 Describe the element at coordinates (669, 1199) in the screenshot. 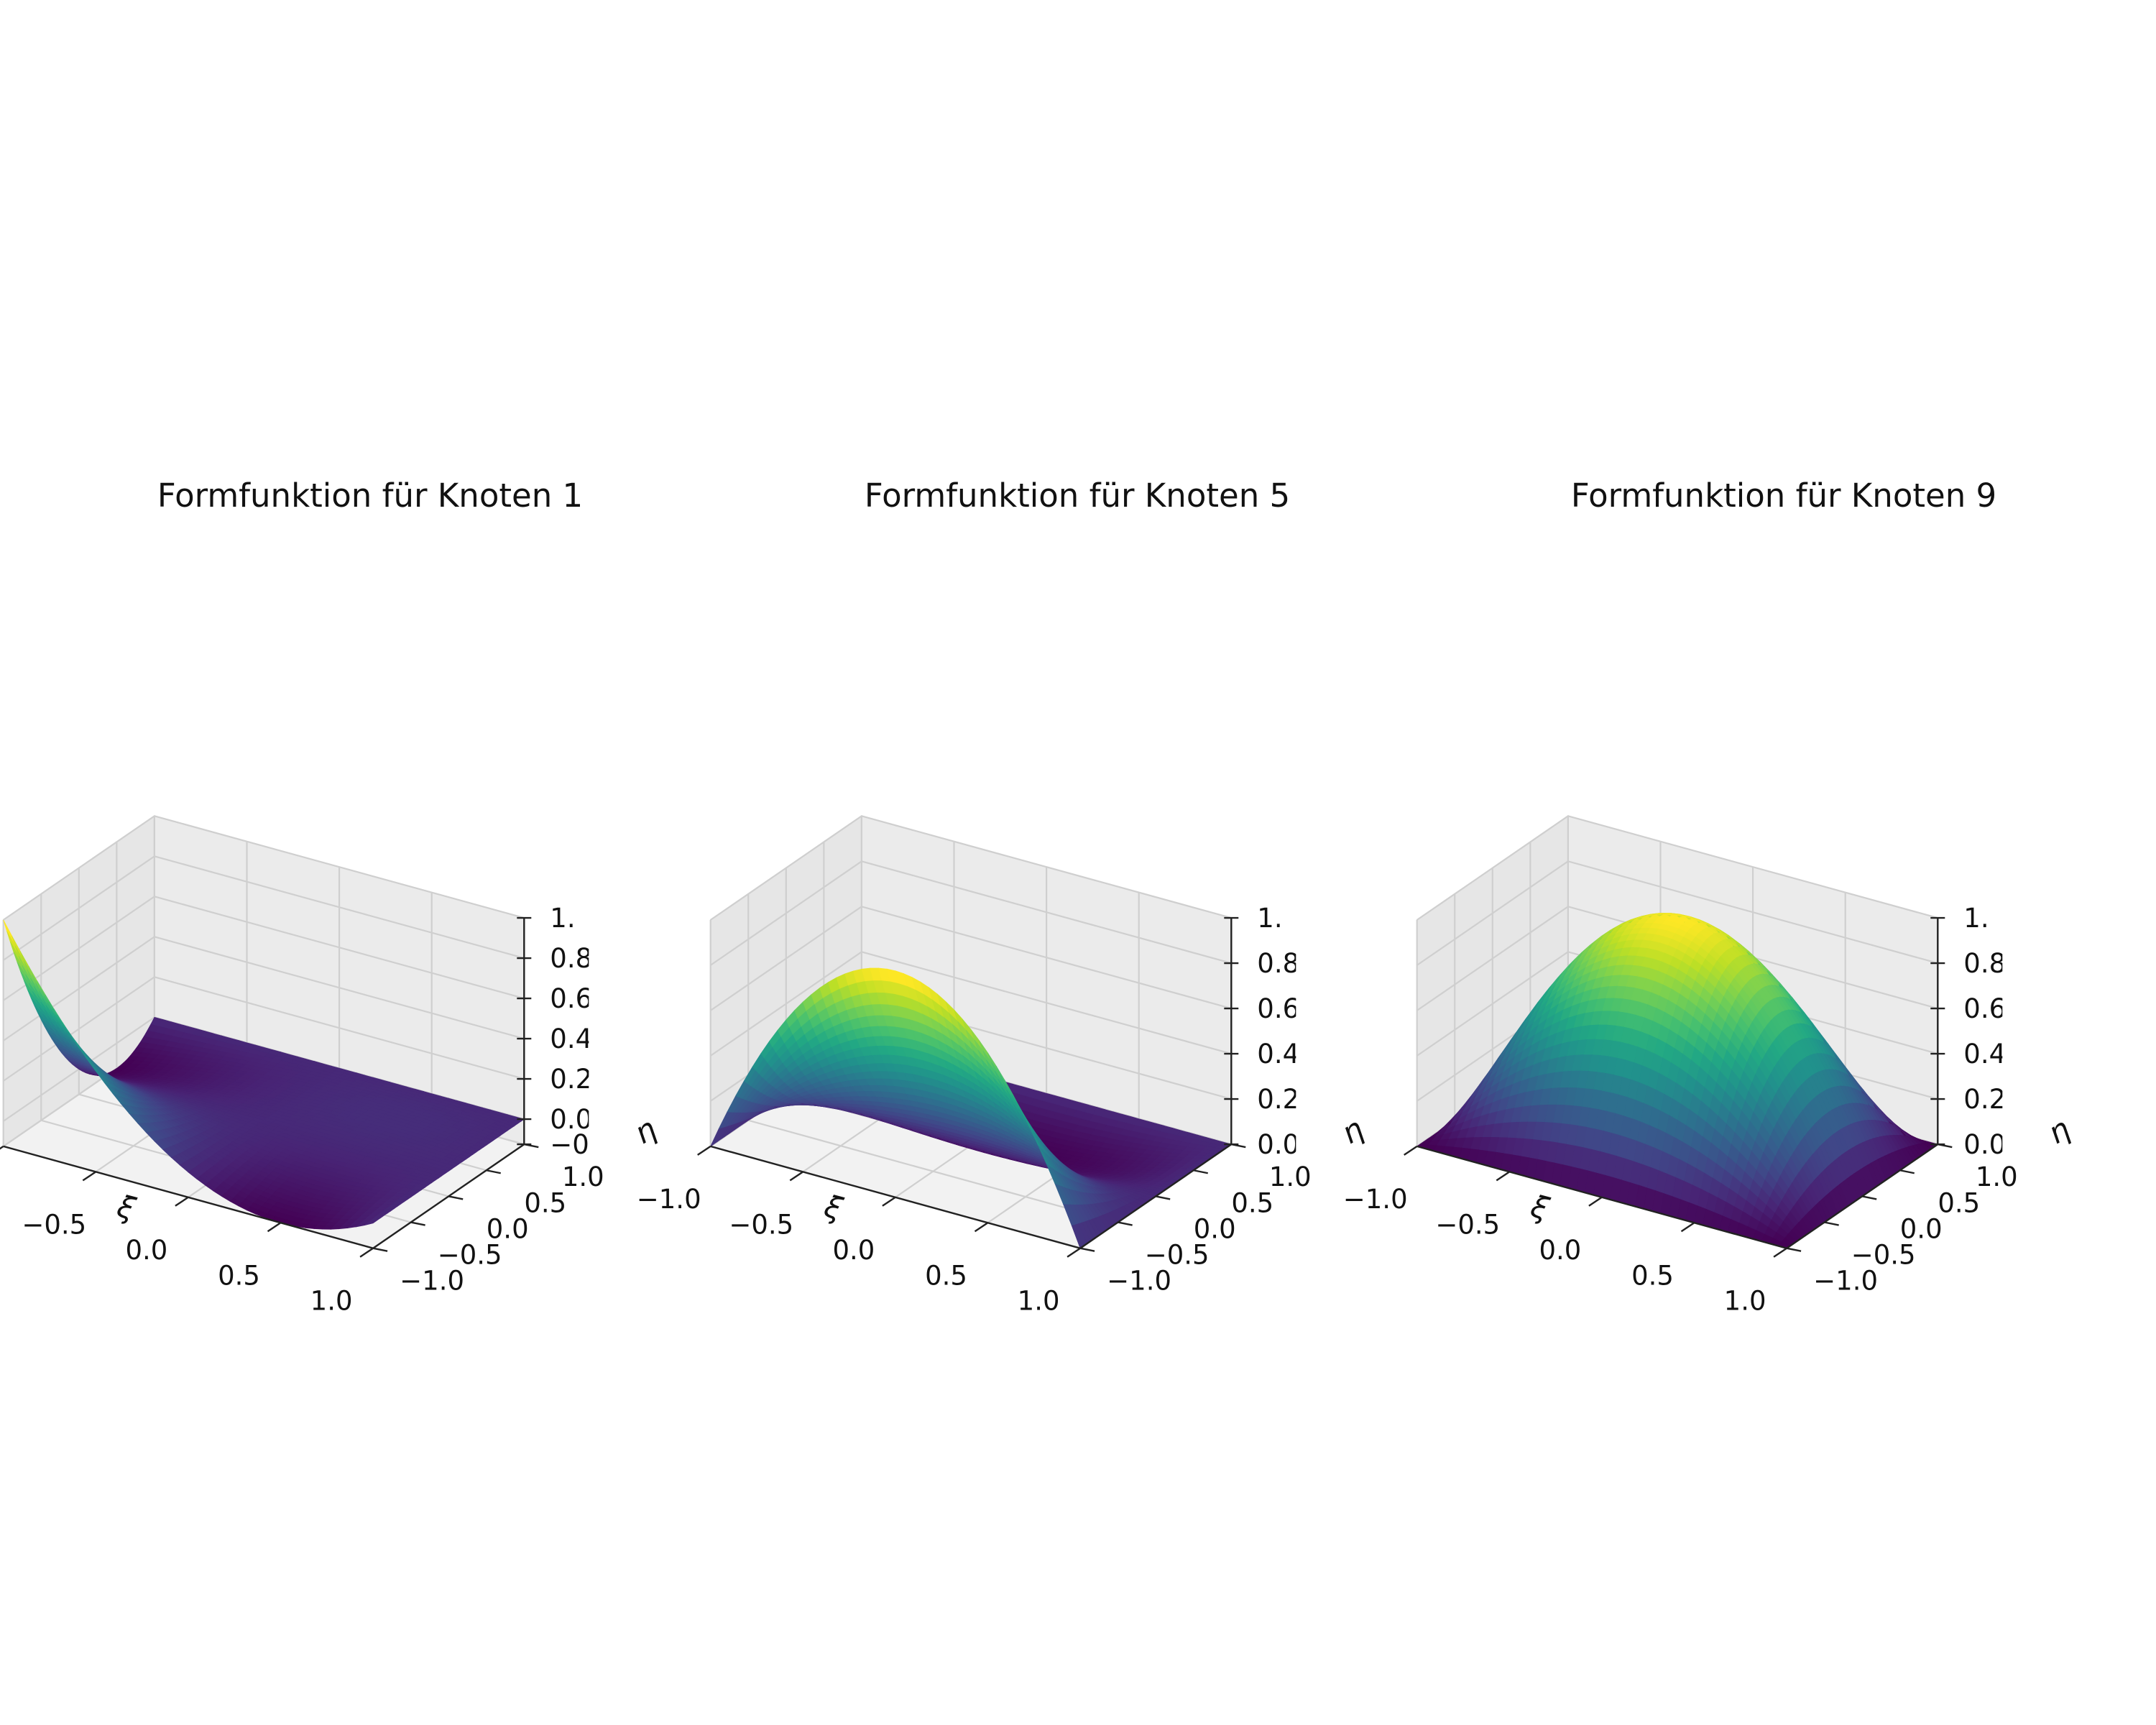

I see `xi-tick-label: −1.0` at that location.